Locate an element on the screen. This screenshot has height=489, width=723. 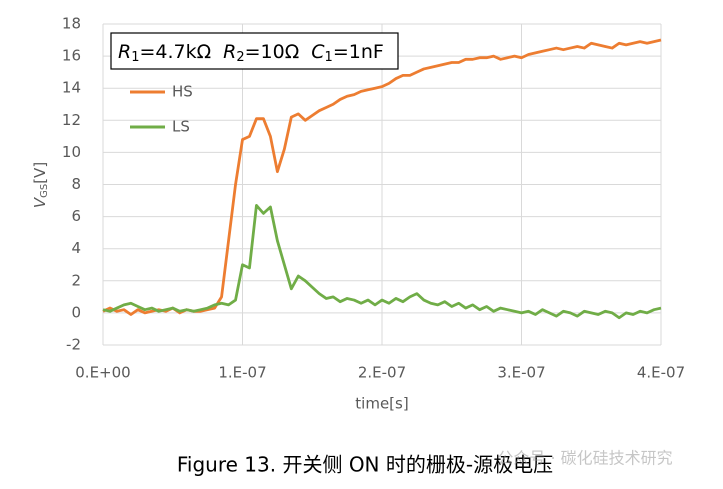
y-tick-label: 10 is located at coordinates (71, 152).